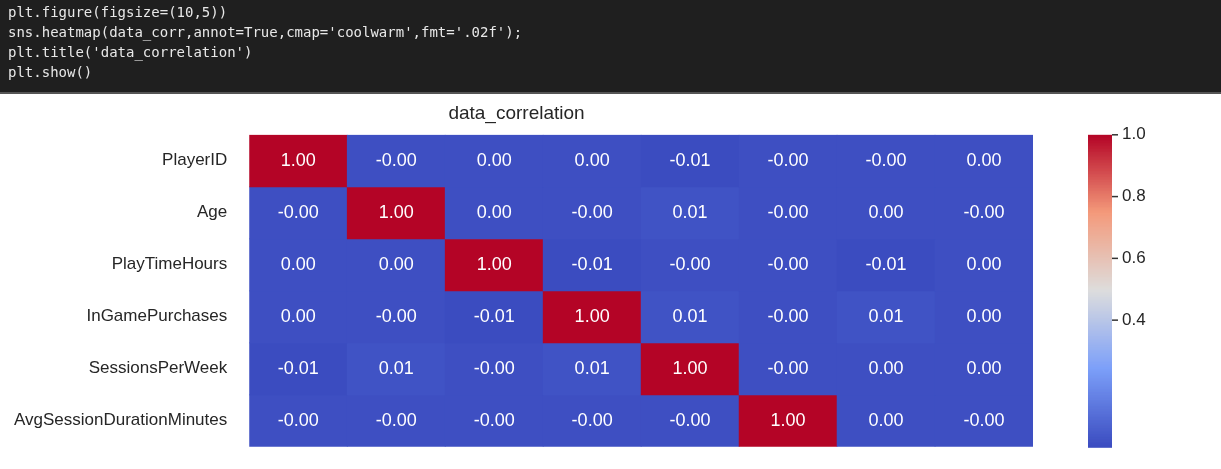 Image resolution: width=1221 pixels, height=469 pixels. What do you see at coordinates (1134, 319) in the screenshot?
I see `color-bar-label: 0.4` at bounding box center [1134, 319].